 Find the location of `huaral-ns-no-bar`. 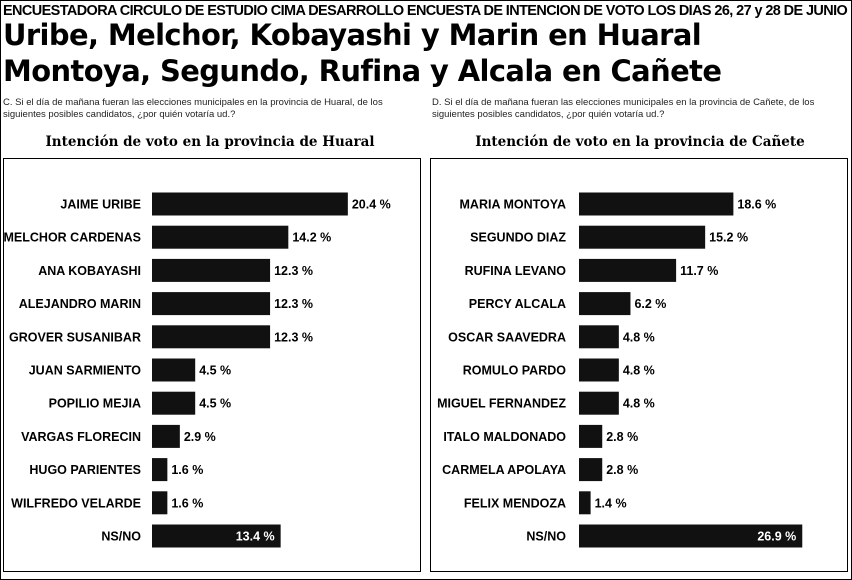

huaral-ns-no-bar is located at coordinates (216, 536).